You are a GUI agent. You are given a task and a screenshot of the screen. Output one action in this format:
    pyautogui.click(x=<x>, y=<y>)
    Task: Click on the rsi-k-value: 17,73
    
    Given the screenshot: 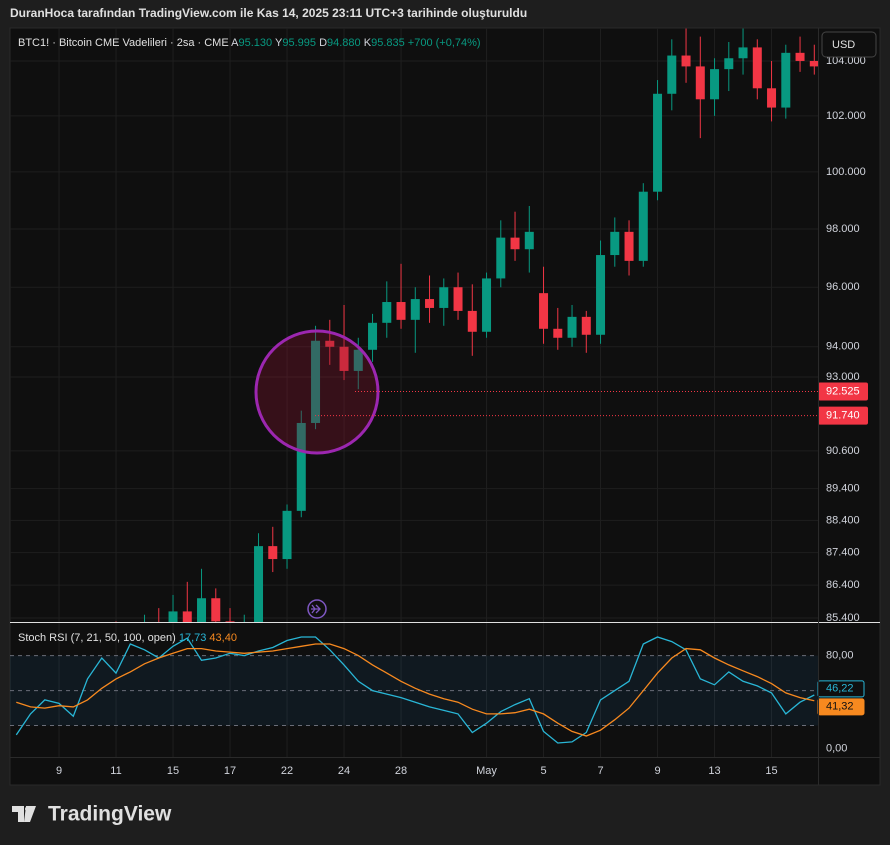 What is the action you would take?
    pyautogui.click(x=193, y=638)
    